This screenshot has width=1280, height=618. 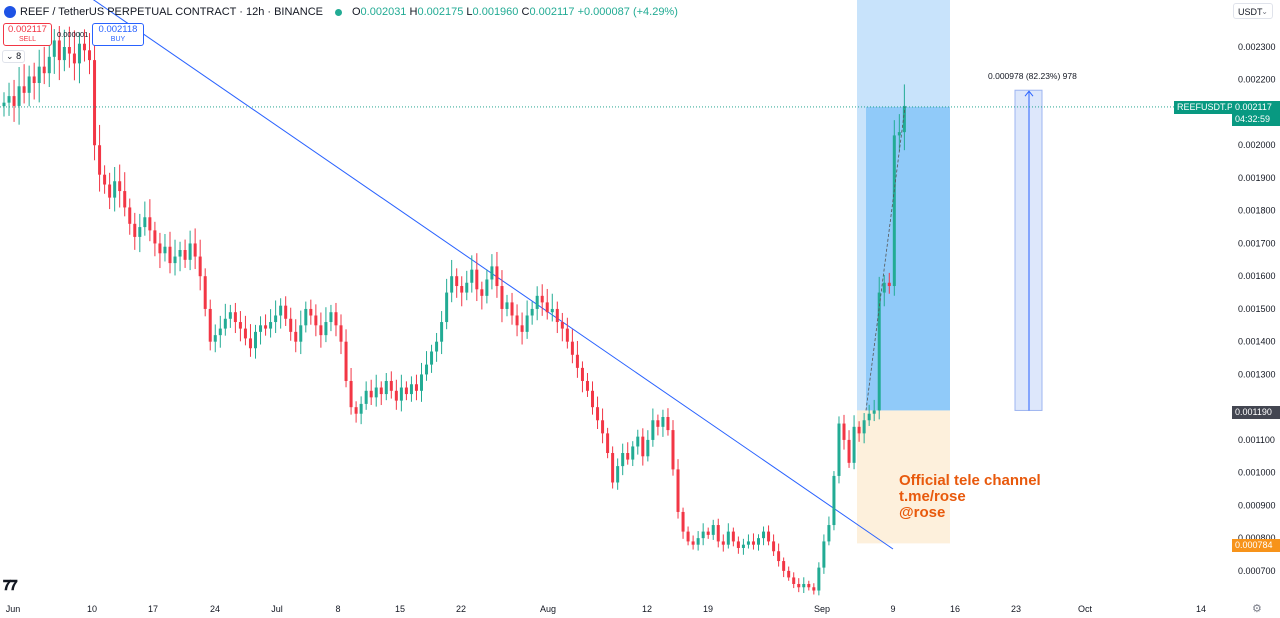 What do you see at coordinates (1085, 609) in the screenshot?
I see `x-tick-label: Oct` at bounding box center [1085, 609].